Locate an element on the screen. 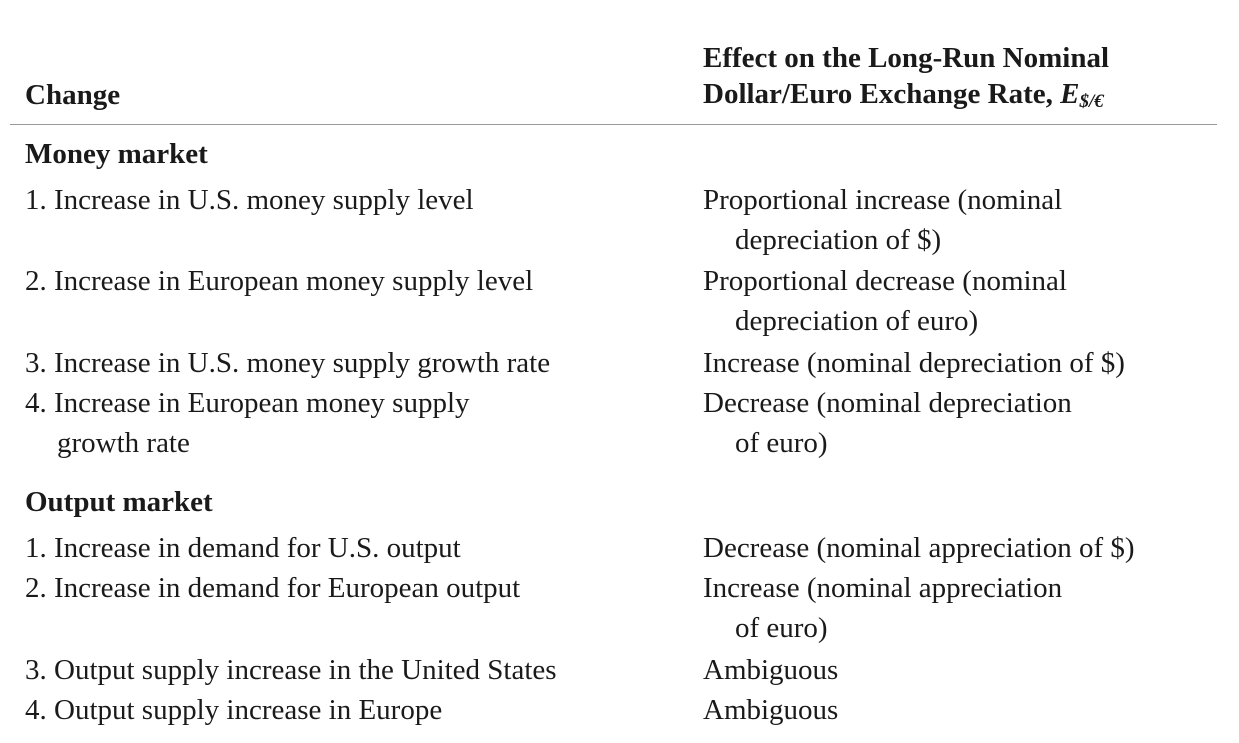  table-header-change: Change is located at coordinates (73, 95).